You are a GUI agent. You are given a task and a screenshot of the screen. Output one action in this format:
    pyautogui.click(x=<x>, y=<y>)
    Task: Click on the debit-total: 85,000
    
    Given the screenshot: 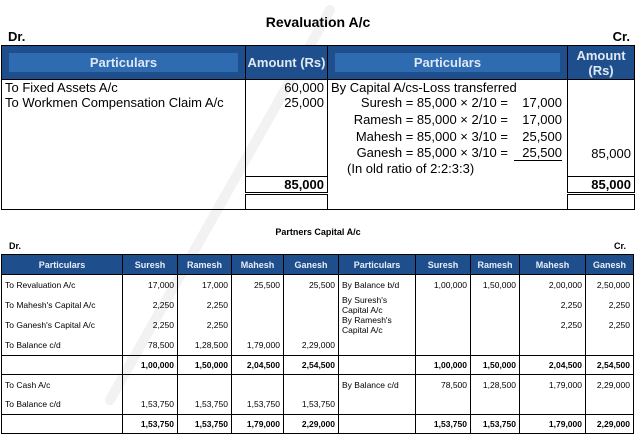 What is the action you would take?
    pyautogui.click(x=286, y=185)
    